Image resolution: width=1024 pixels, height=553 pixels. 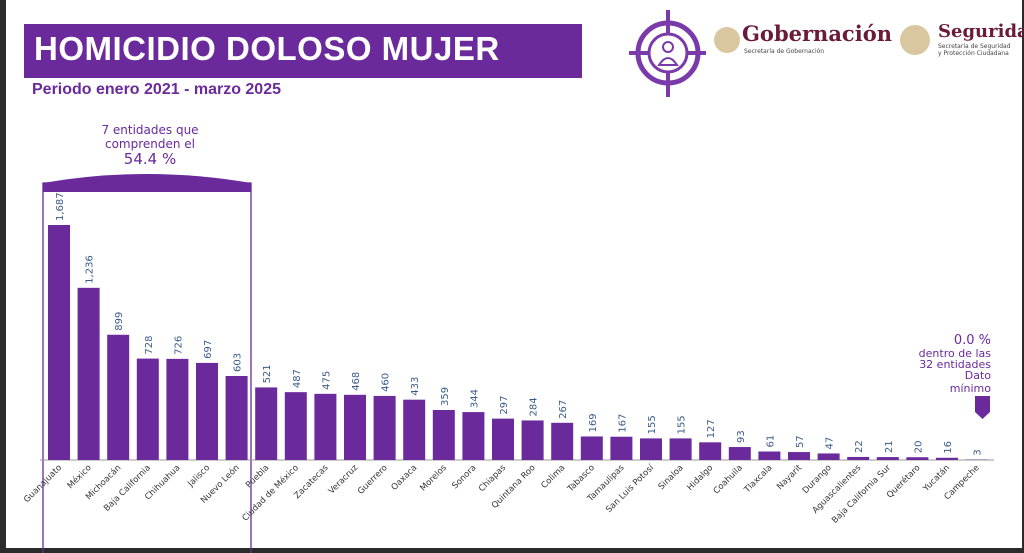 I want to click on value-label: 344, so click(x=474, y=398).